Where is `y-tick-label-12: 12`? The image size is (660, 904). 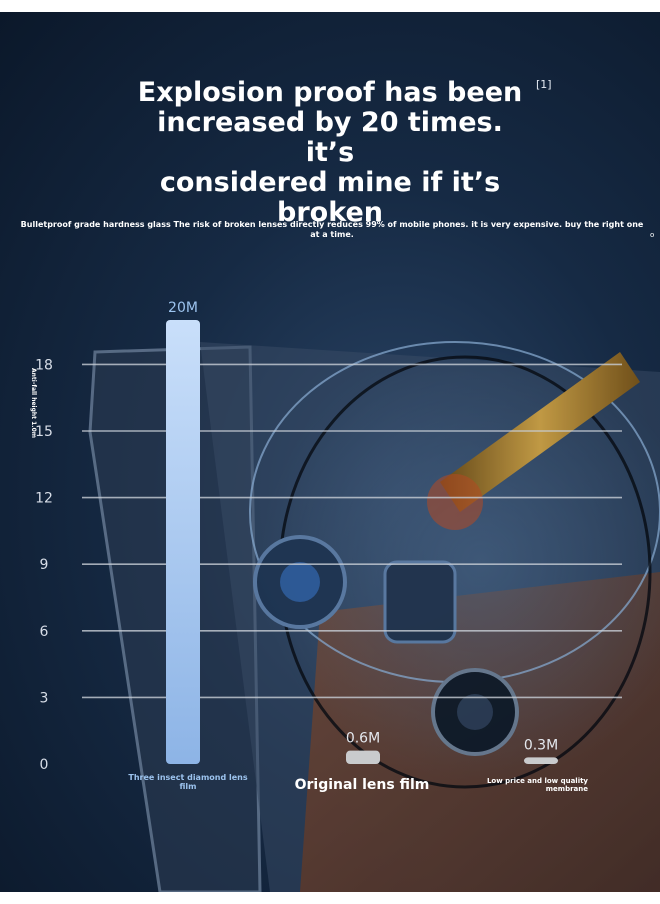
y-tick-label-12: 12 is located at coordinates (44, 499).